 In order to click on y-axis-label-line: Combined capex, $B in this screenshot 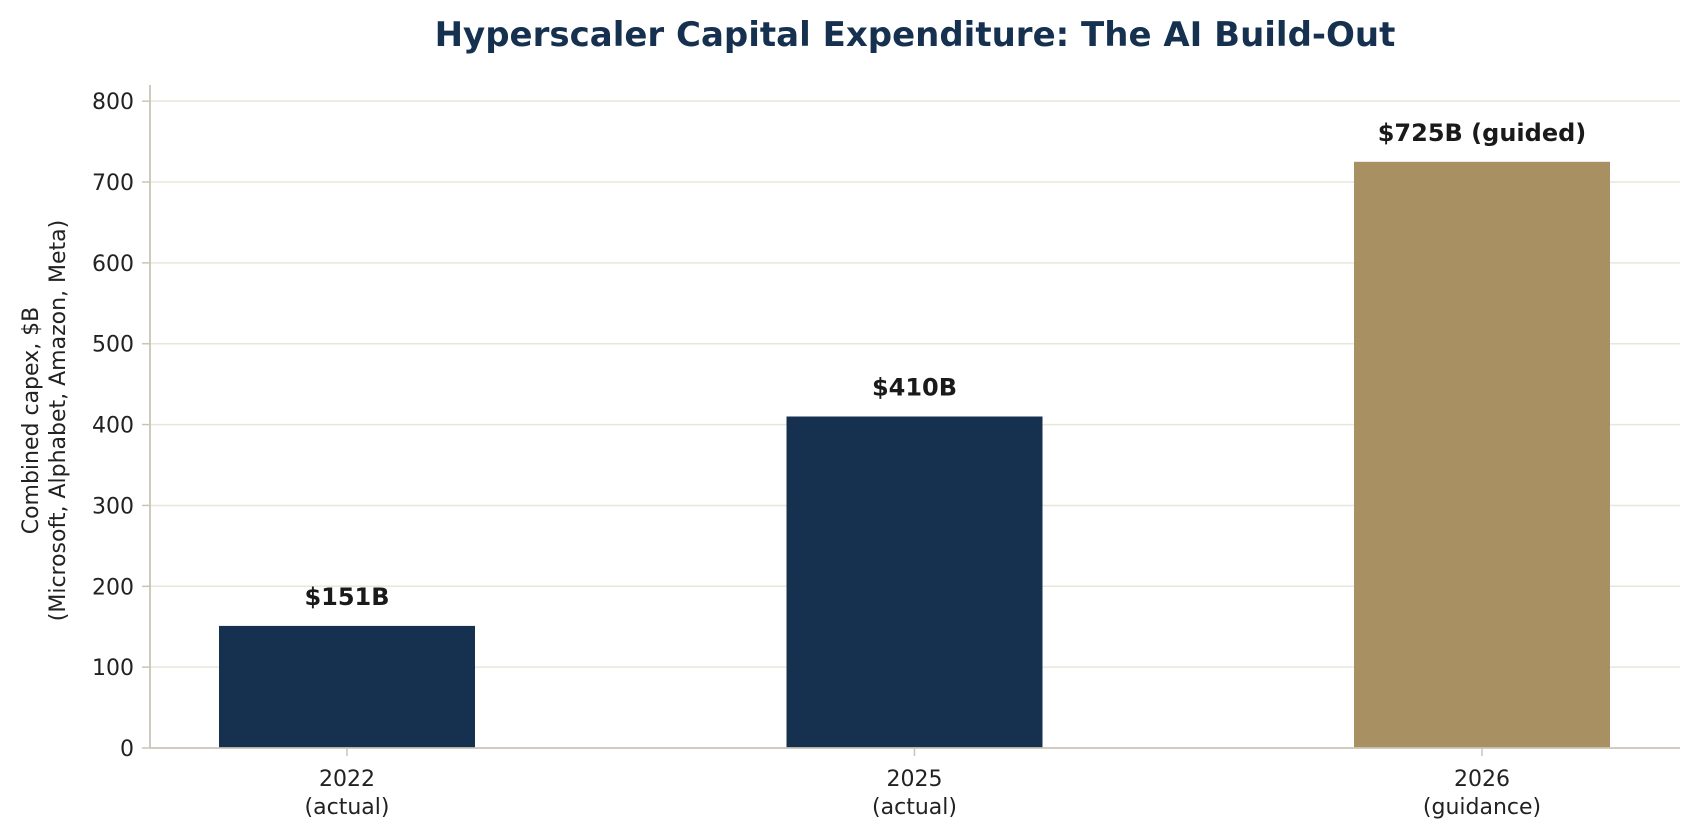, I will do `click(31, 421)`.